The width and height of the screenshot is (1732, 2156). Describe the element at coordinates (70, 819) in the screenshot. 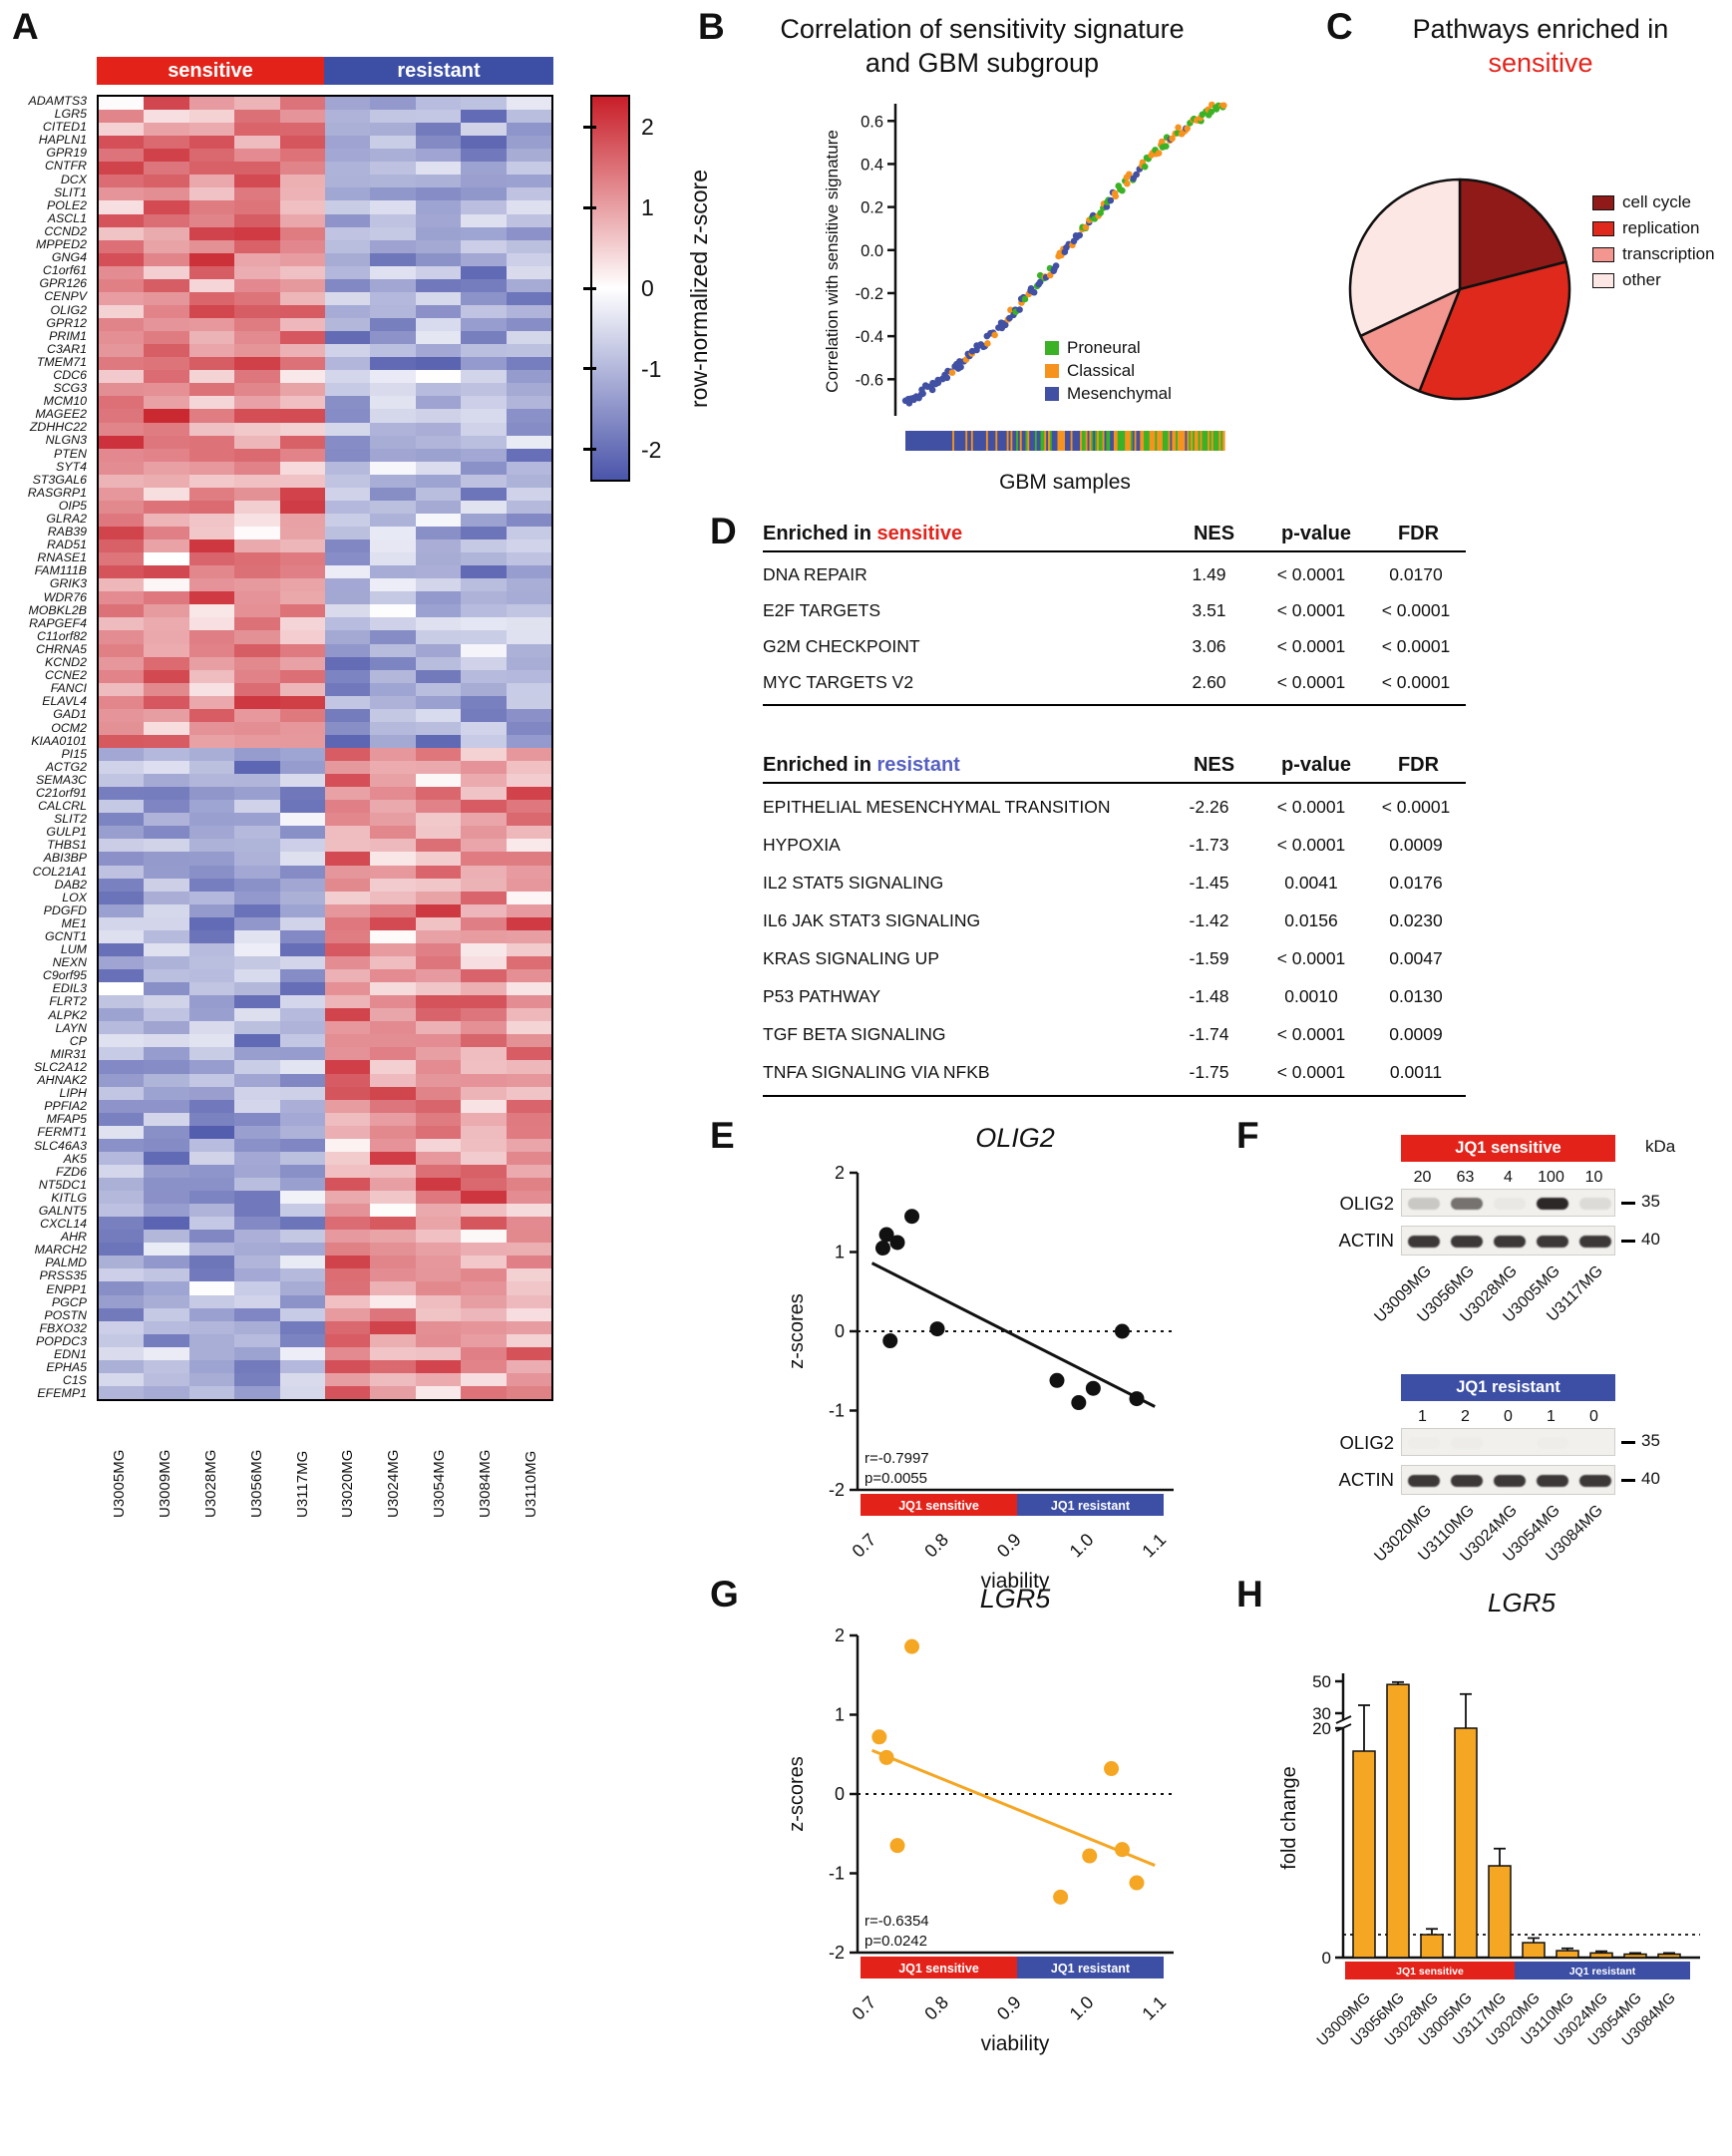

I see `gene-label: SLIT2` at that location.